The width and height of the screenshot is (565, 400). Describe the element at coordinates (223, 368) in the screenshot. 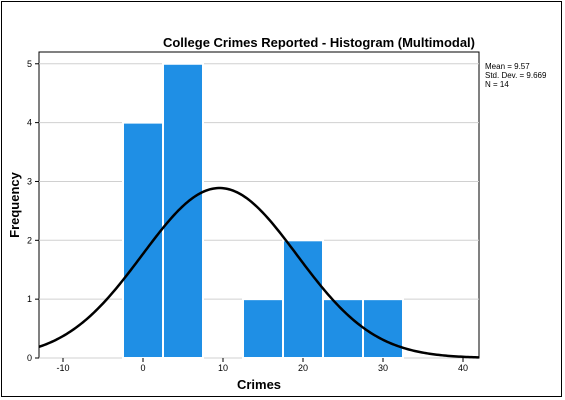

I see `x-tick-label: 10` at that location.